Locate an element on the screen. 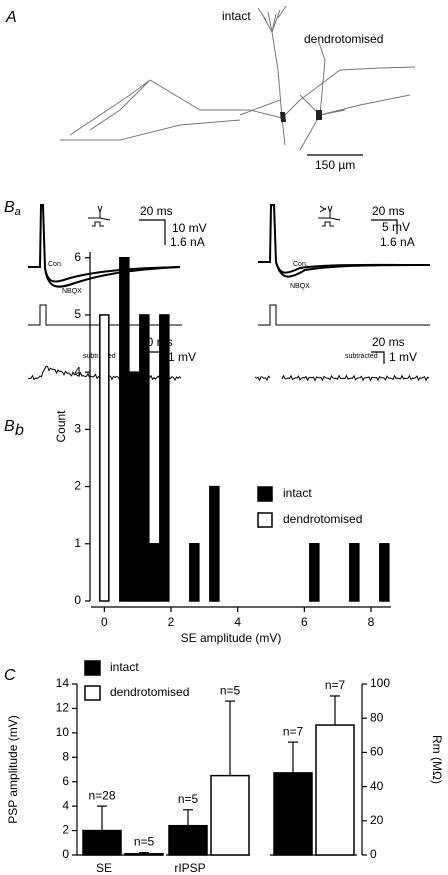 The width and height of the screenshot is (448, 875). x-axis-label: SE amplitude (mV) is located at coordinates (231, 638).